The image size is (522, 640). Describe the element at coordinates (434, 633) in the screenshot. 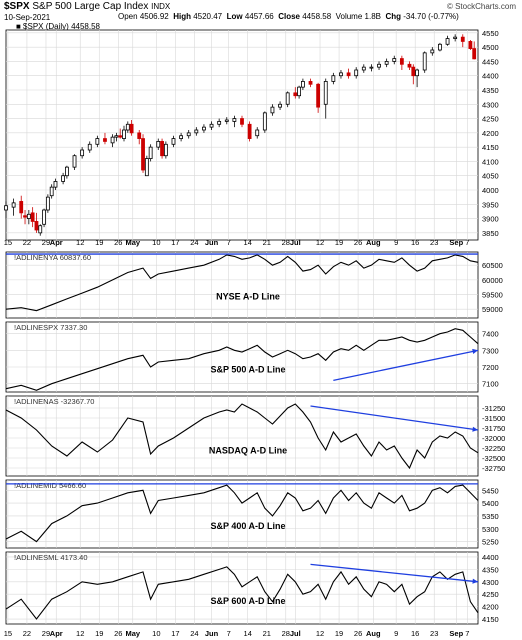

I see `x-tick-label: 23` at that location.